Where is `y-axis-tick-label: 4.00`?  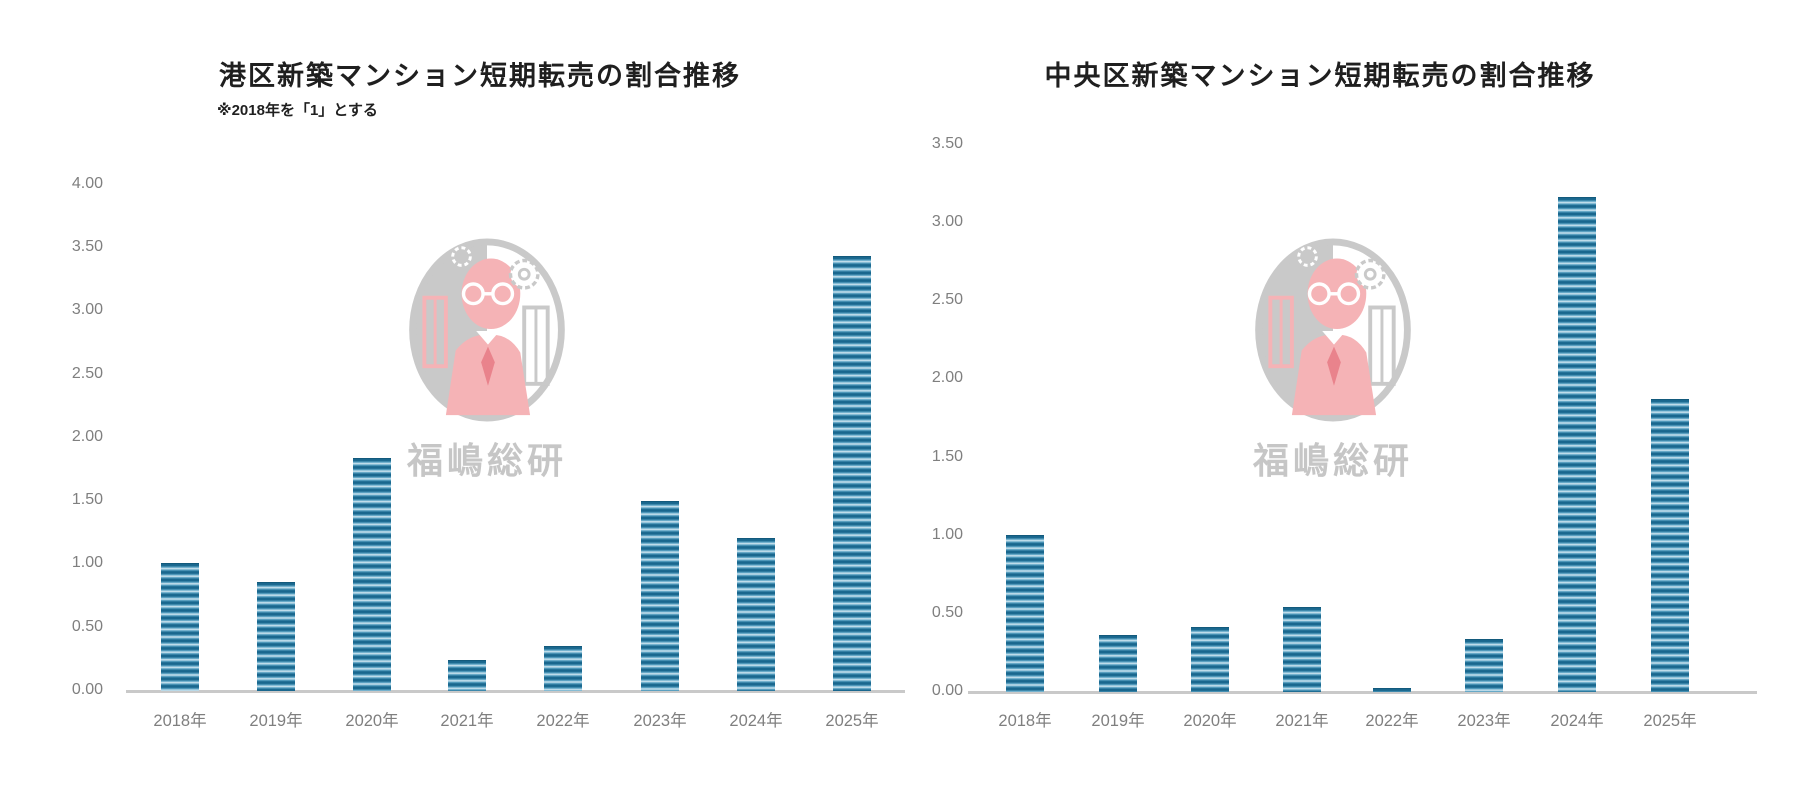 y-axis-tick-label: 4.00 is located at coordinates (87, 183).